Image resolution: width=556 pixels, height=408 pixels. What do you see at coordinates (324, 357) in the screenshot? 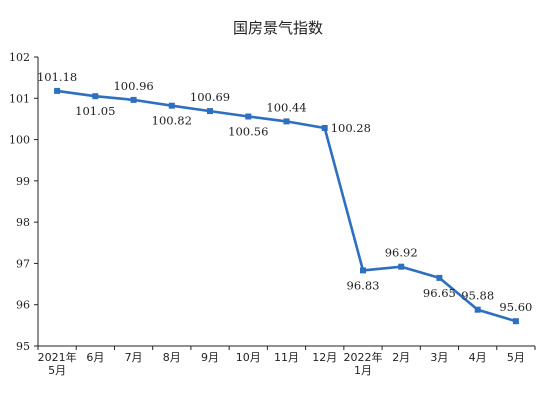
I see `x-tick-label: 12月` at bounding box center [324, 357].